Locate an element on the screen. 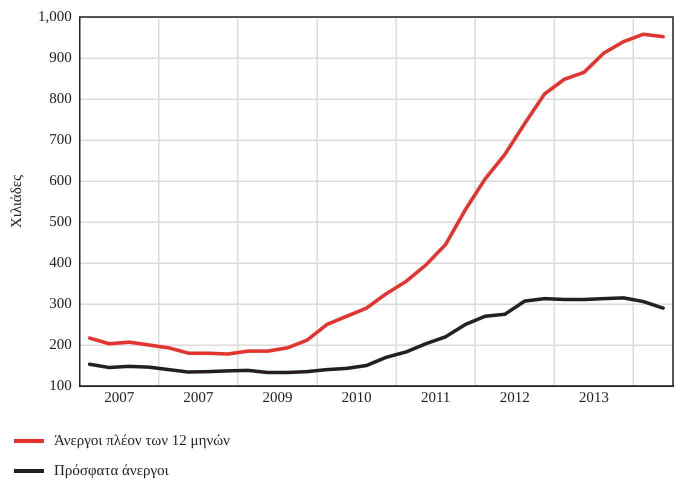  x-tick-label: 2009 is located at coordinates (277, 398).